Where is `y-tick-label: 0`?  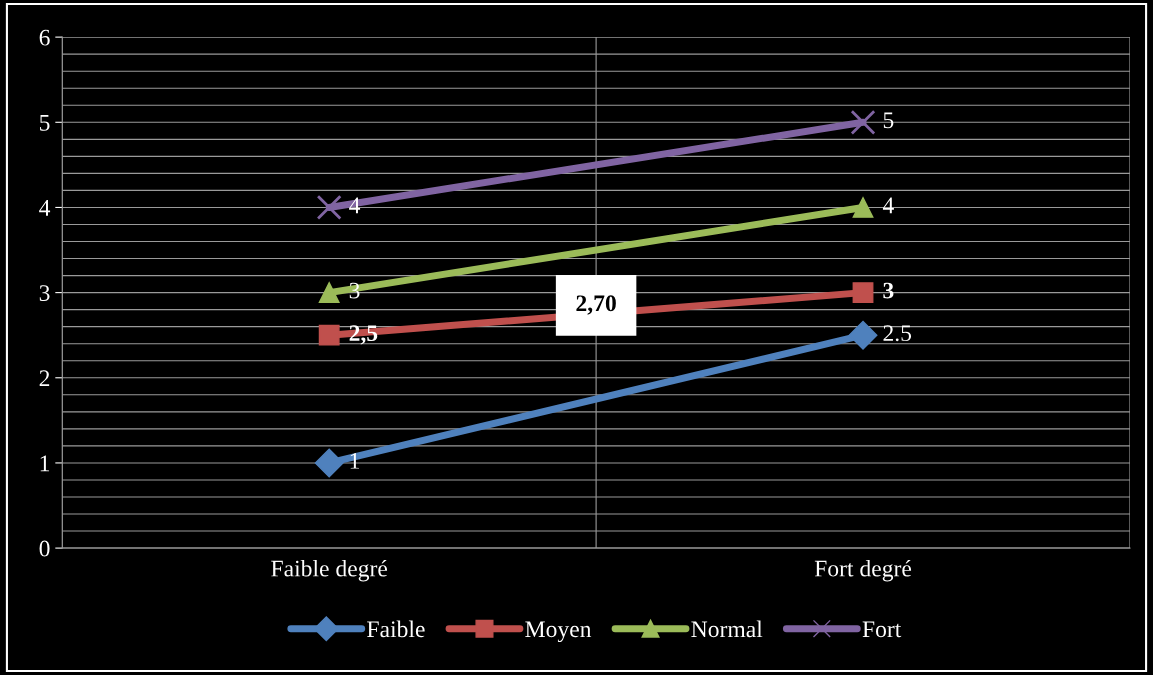 y-tick-label: 0 is located at coordinates (44, 548).